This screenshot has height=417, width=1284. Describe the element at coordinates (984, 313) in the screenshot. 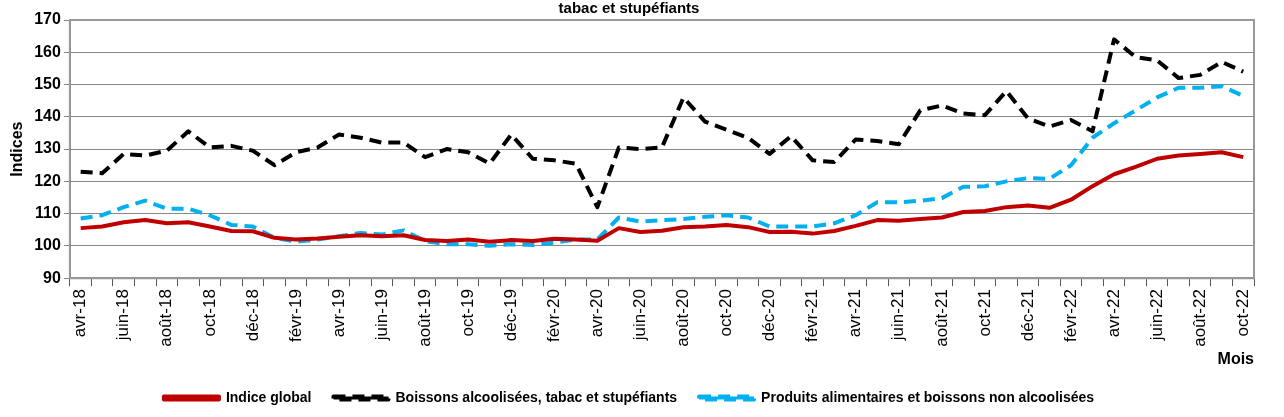

I see `x-tick-label: oct-21` at that location.